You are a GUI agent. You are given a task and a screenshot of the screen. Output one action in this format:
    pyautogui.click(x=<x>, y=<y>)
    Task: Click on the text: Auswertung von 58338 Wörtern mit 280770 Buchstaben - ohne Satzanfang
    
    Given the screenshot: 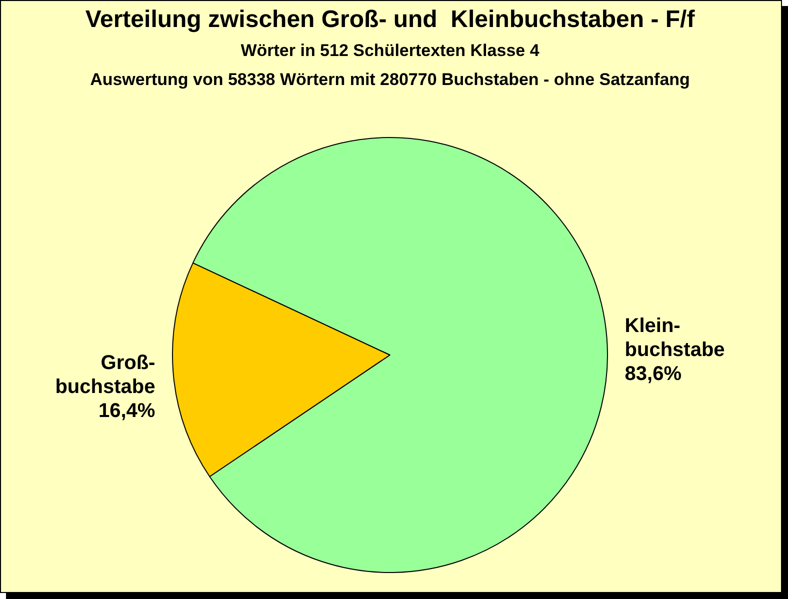 What is the action you would take?
    pyautogui.click(x=390, y=80)
    